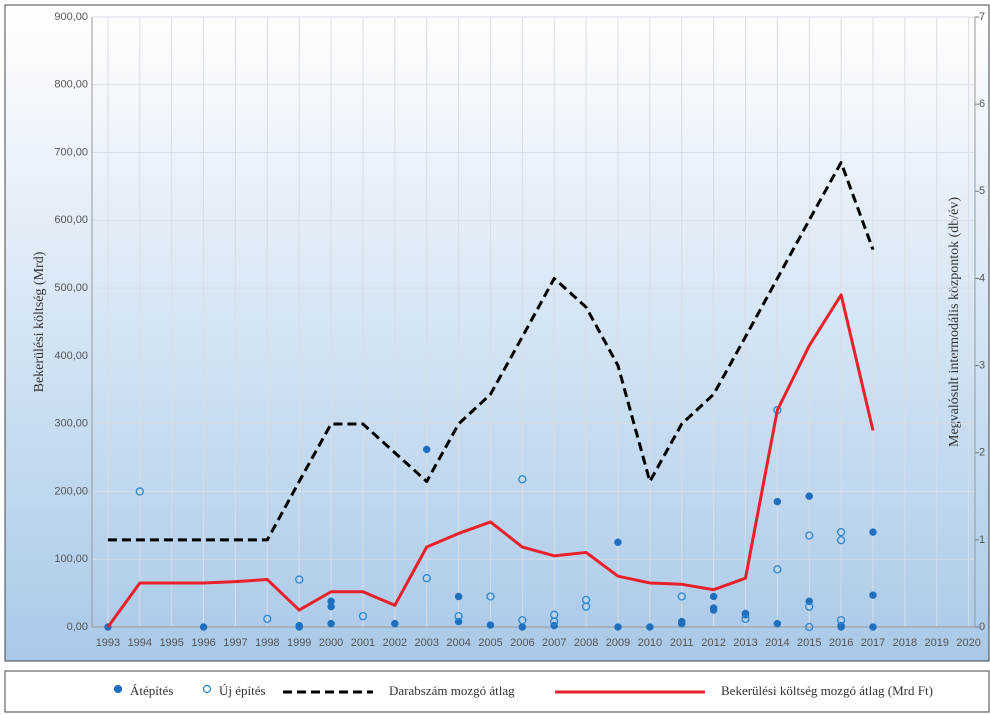 This screenshot has height=715, width=990. Describe the element at coordinates (982, 365) in the screenshot. I see `y2-tick-label: 3` at that location.